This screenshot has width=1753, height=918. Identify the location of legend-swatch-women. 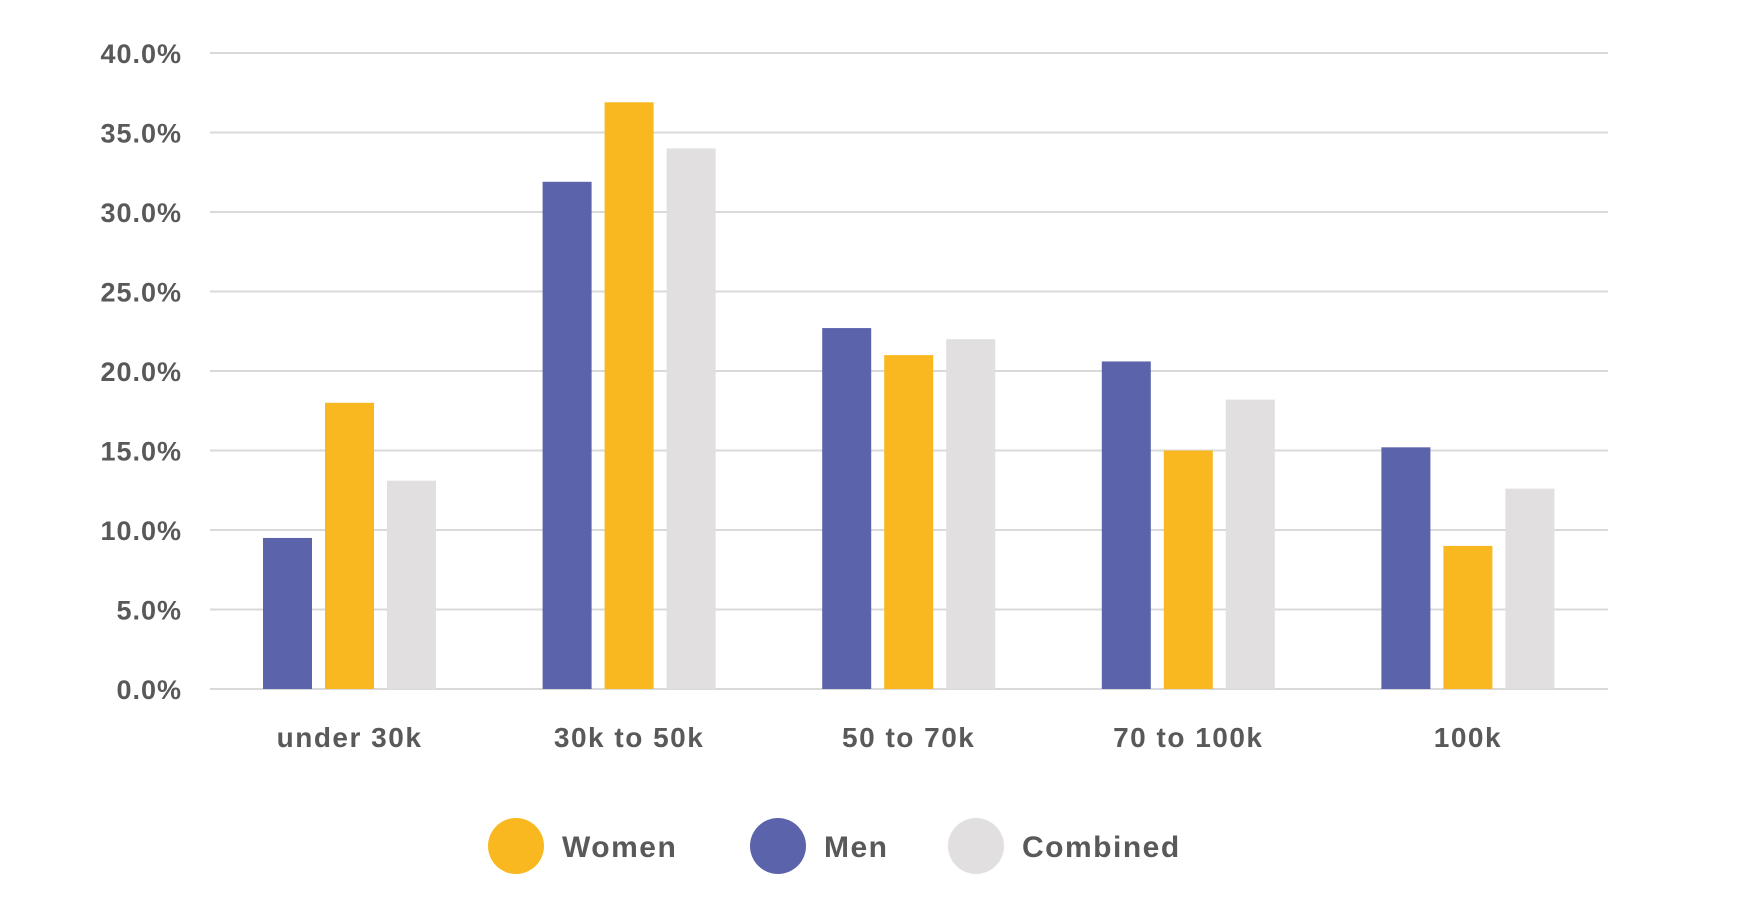
(516, 846).